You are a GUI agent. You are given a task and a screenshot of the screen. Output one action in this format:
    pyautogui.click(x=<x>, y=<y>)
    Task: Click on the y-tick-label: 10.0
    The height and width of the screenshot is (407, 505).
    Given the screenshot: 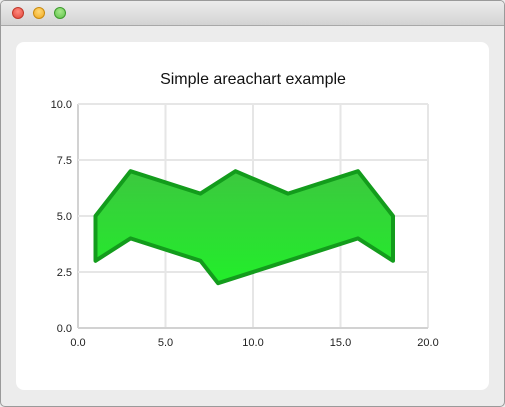 What is the action you would take?
    pyautogui.click(x=61, y=105)
    